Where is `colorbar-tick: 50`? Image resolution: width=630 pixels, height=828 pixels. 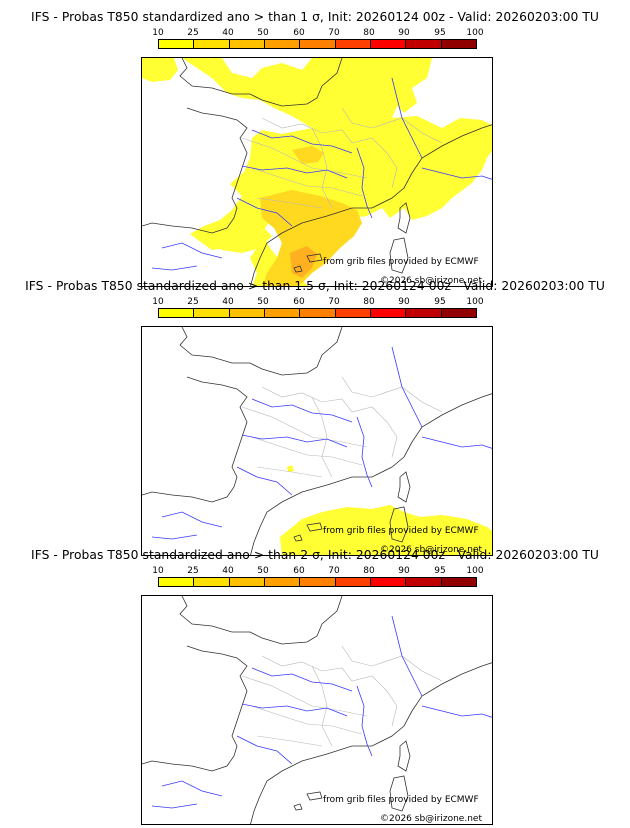
colorbar-tick: 50 is located at coordinates (263, 302).